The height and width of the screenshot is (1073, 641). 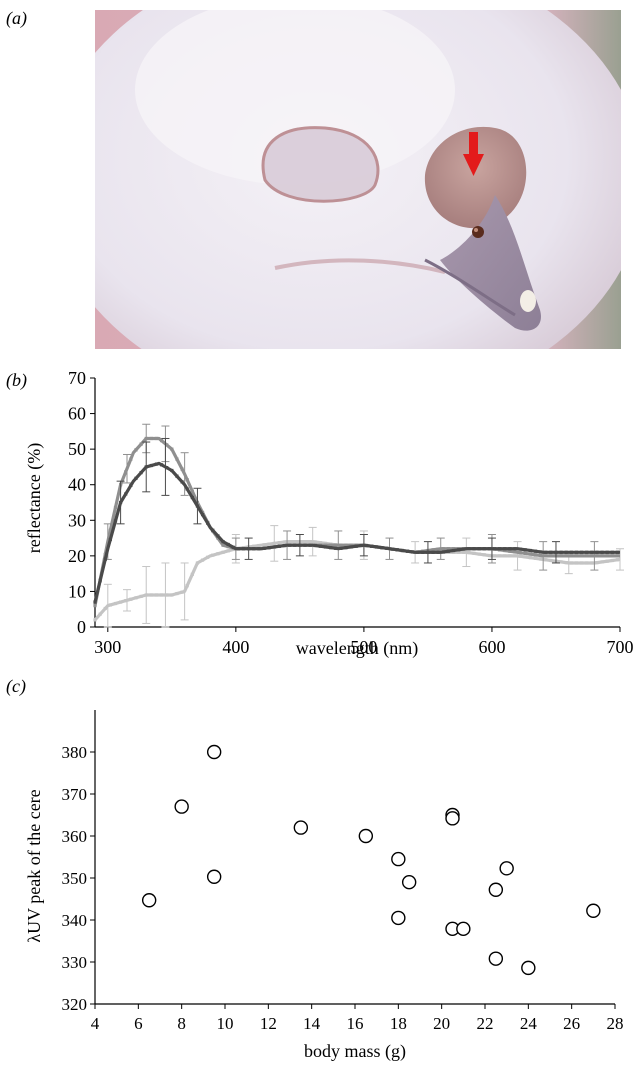 What do you see at coordinates (77, 591) in the screenshot?
I see `chart-b-y-tick-label: 10` at bounding box center [77, 591].